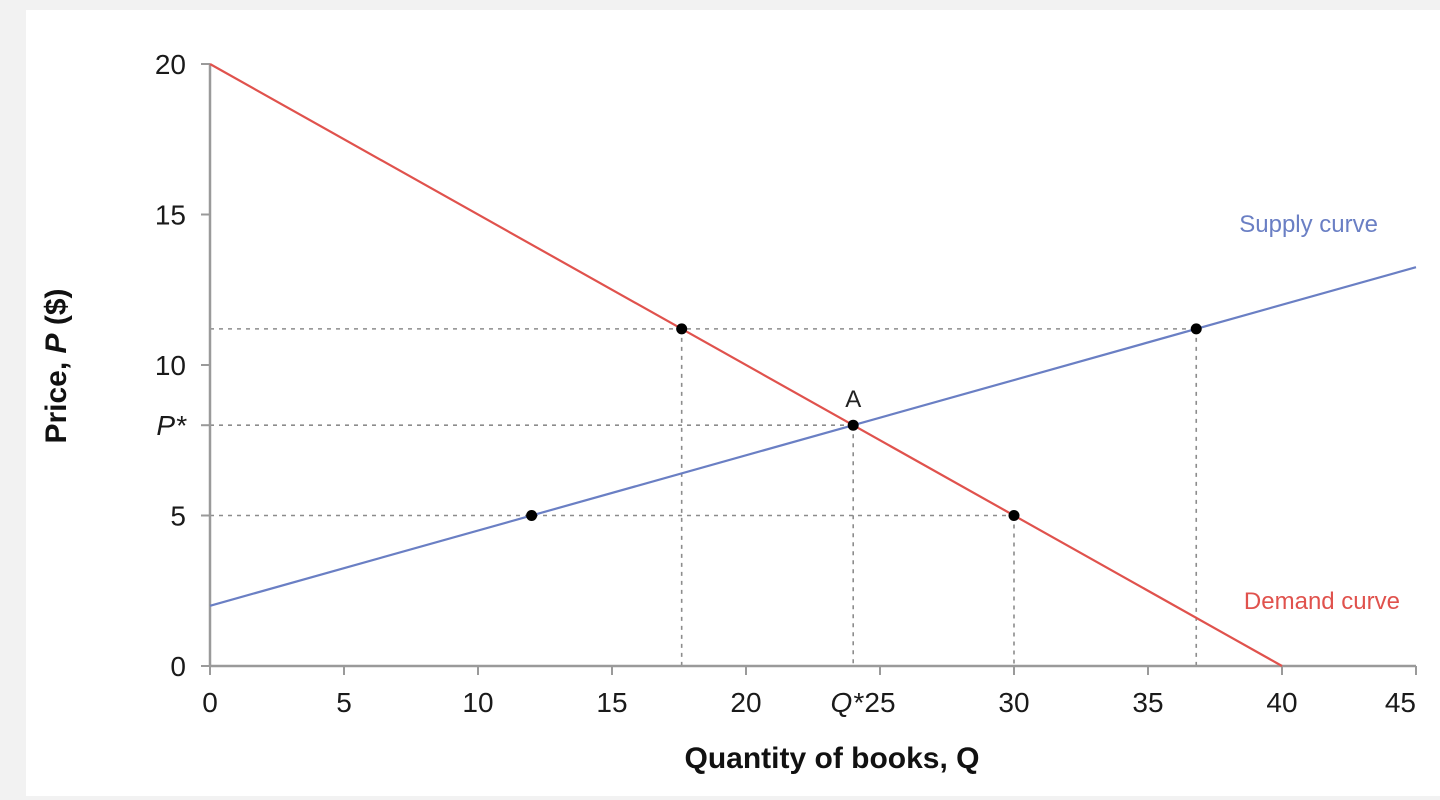 This screenshot has width=1440, height=800. I want to click on y-tick-label: 10, so click(170, 365).